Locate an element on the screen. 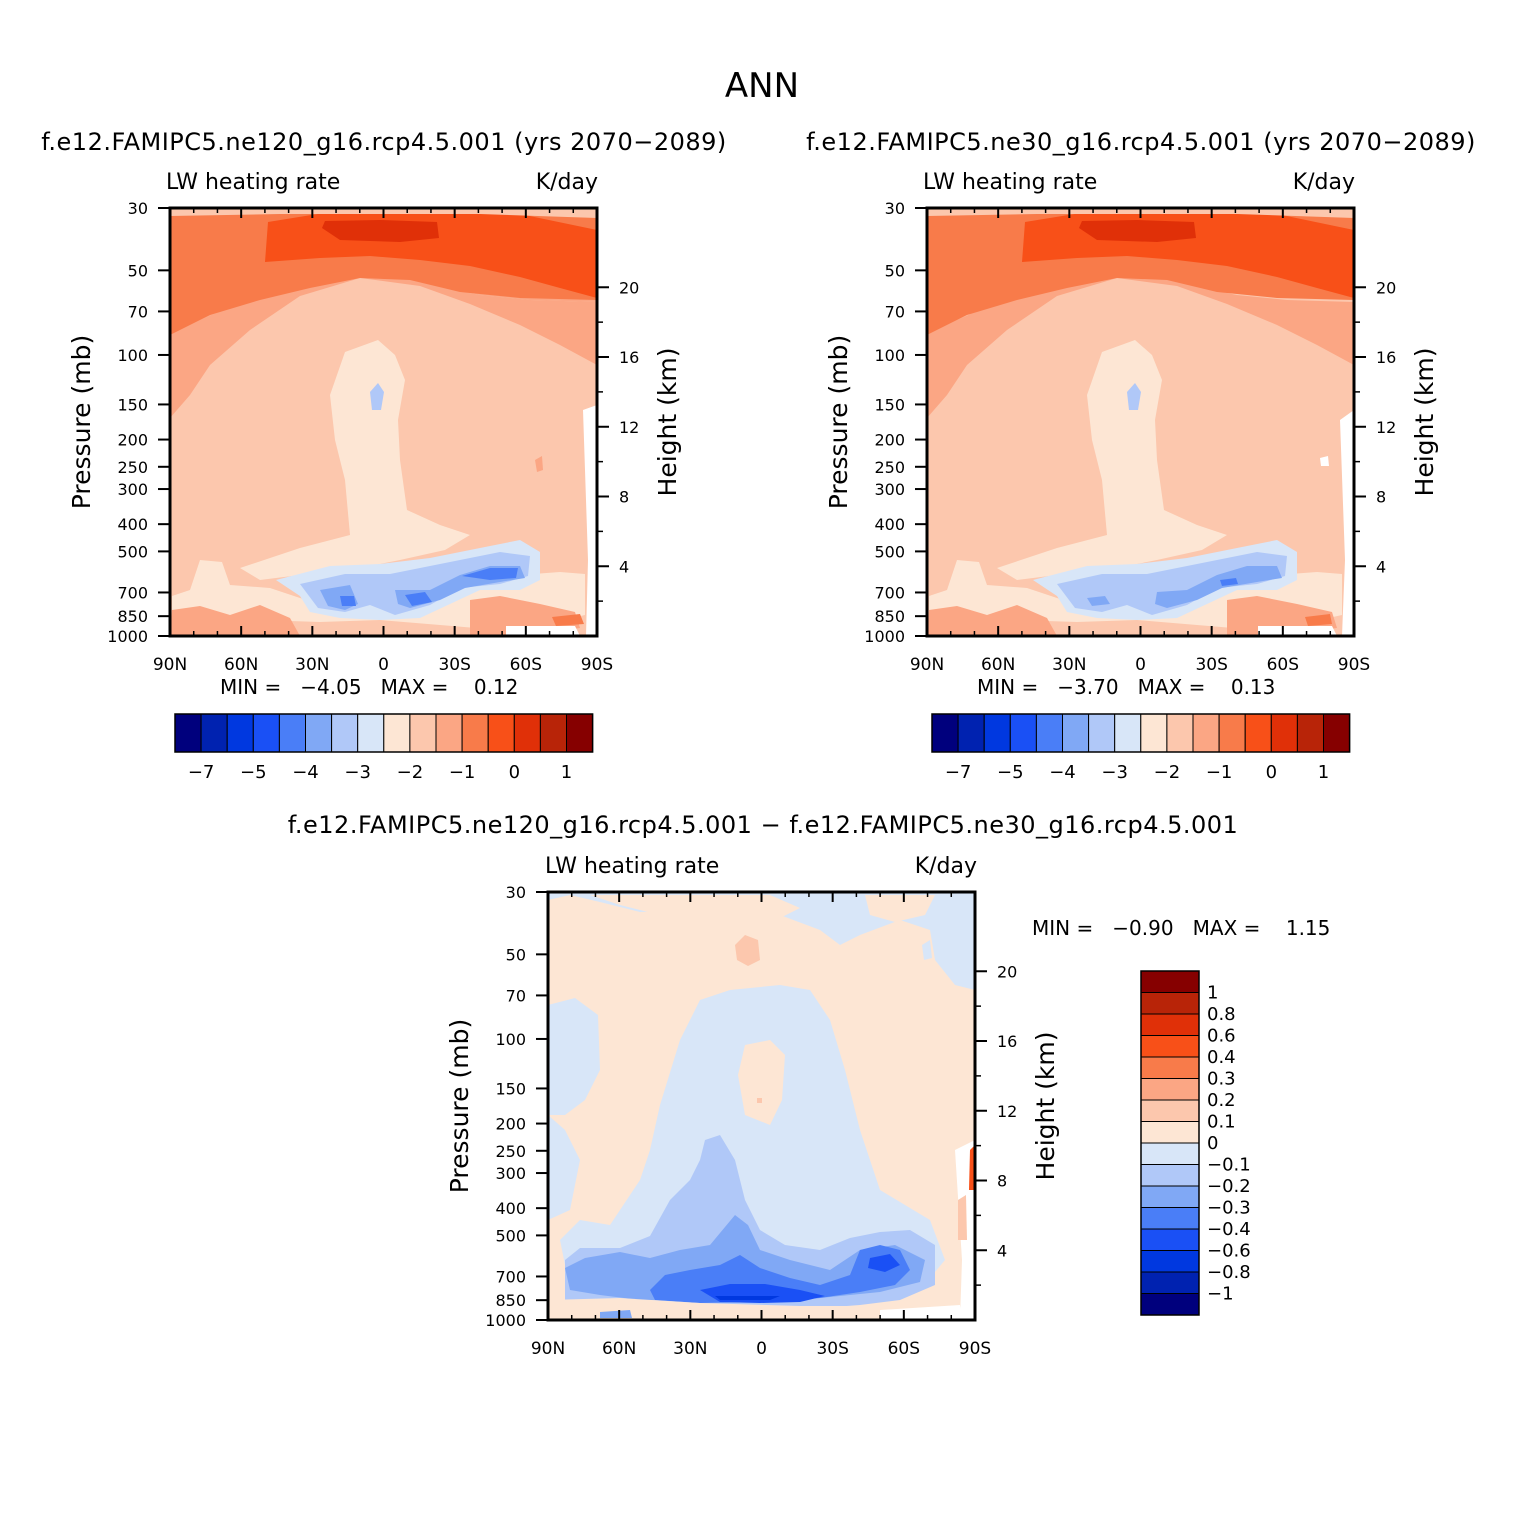 The width and height of the screenshot is (1524, 1524). colorbar-label: −0.6 is located at coordinates (1229, 1251).